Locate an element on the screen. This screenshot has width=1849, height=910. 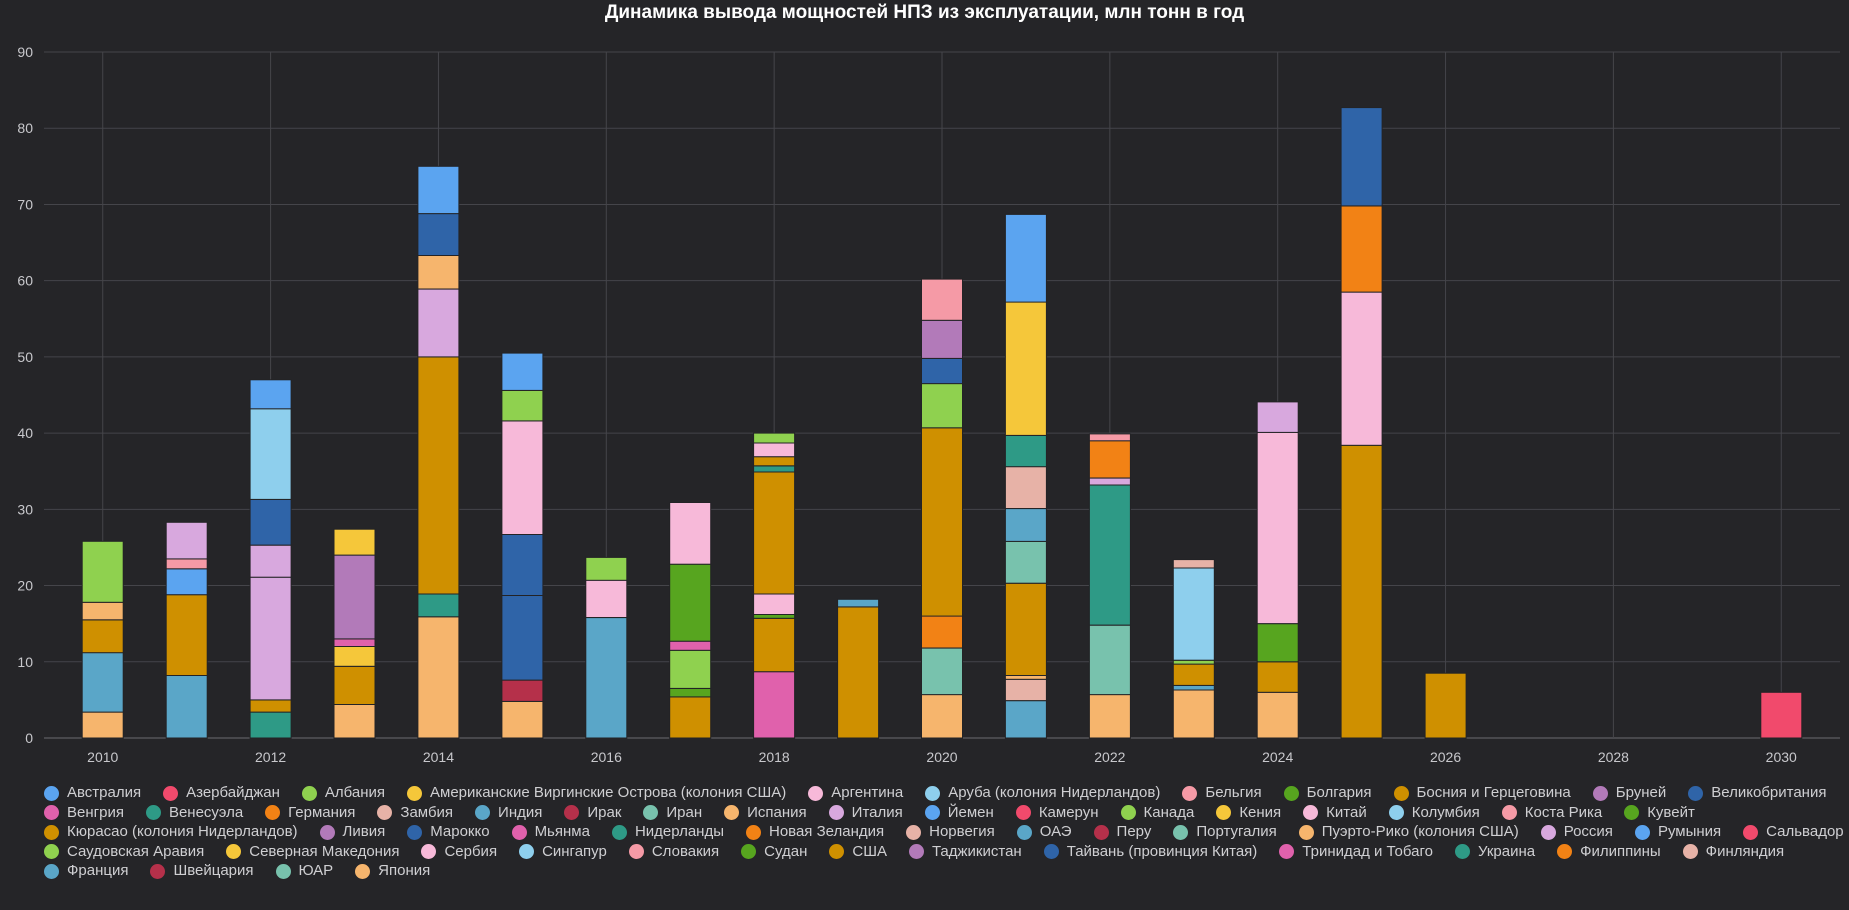
legend-item: Германия is located at coordinates (310, 813).